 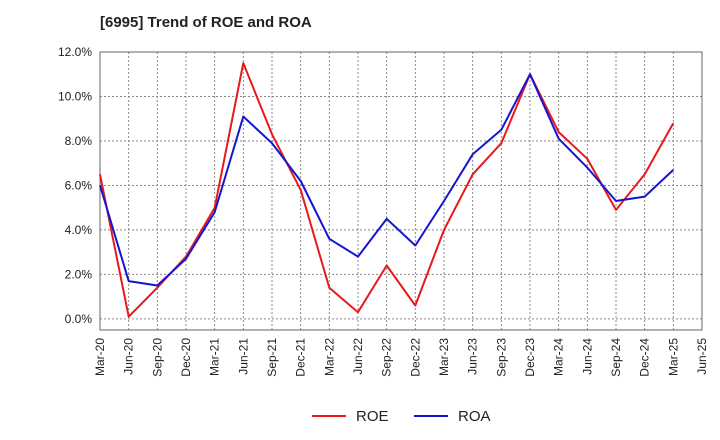 I want to click on x-tick-label: Mar-23, so click(x=444, y=357).